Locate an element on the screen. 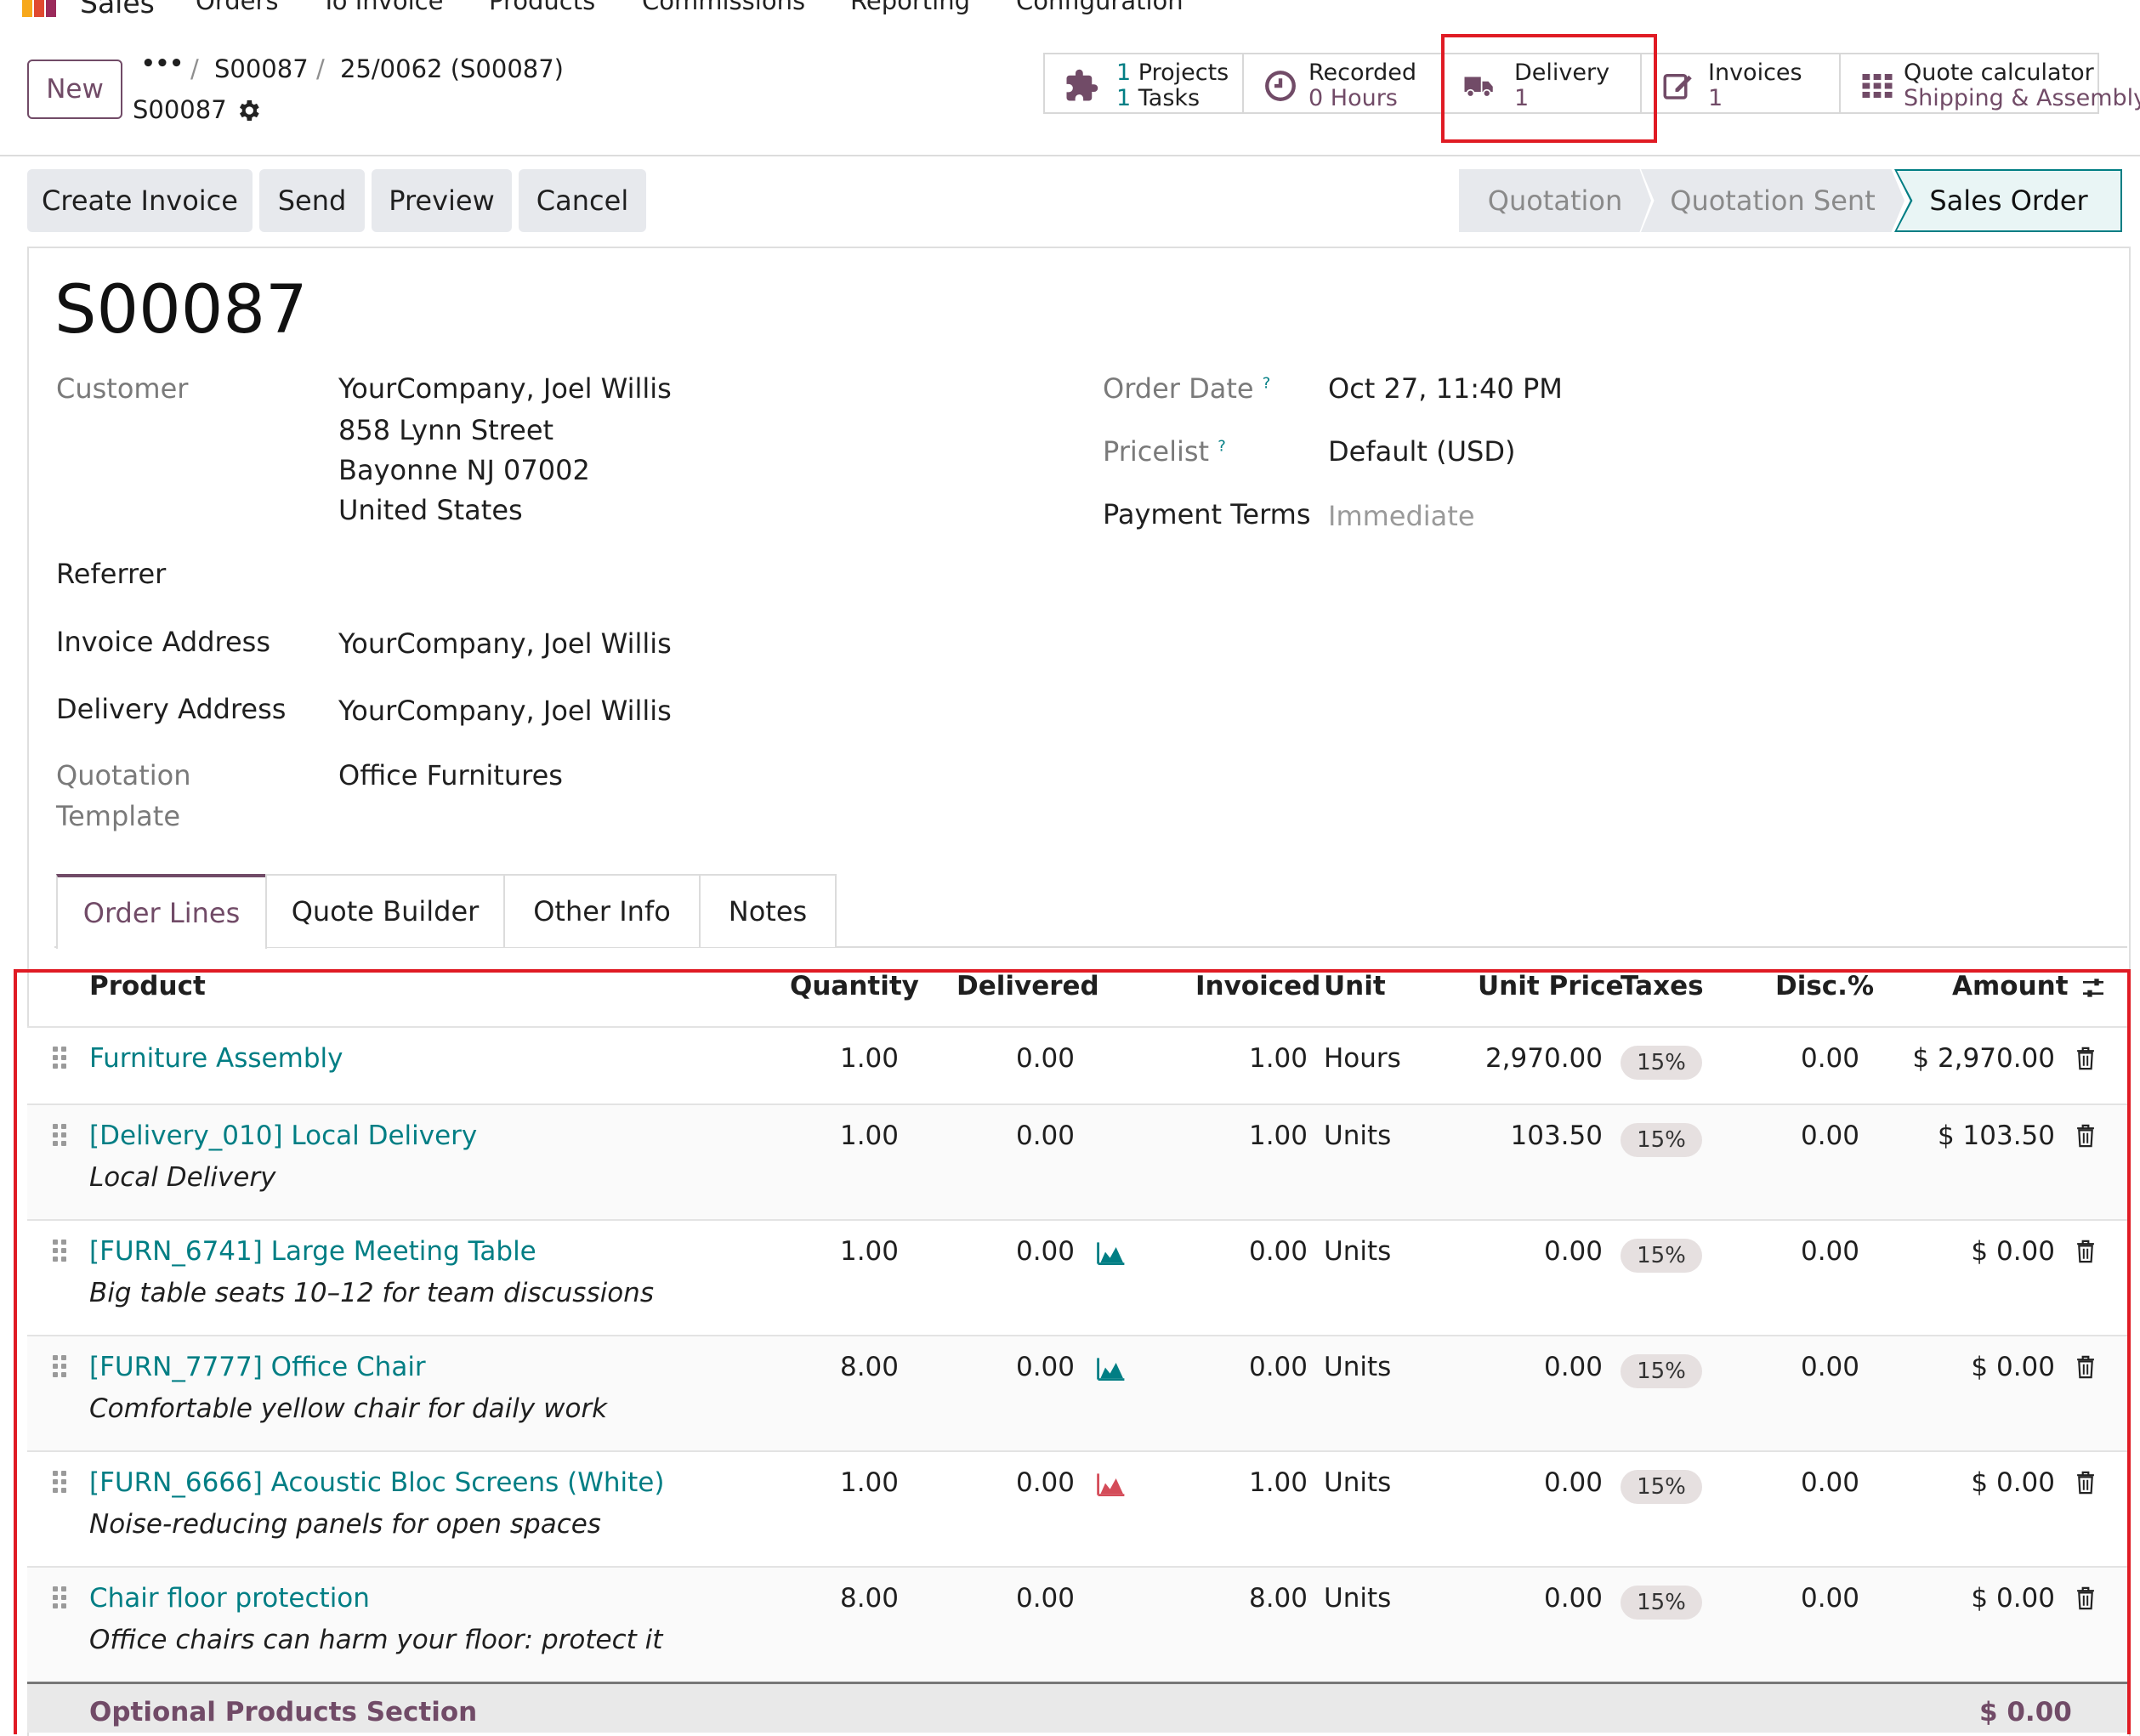 The width and height of the screenshot is (2140, 1736). send-button: Send is located at coordinates (312, 201).